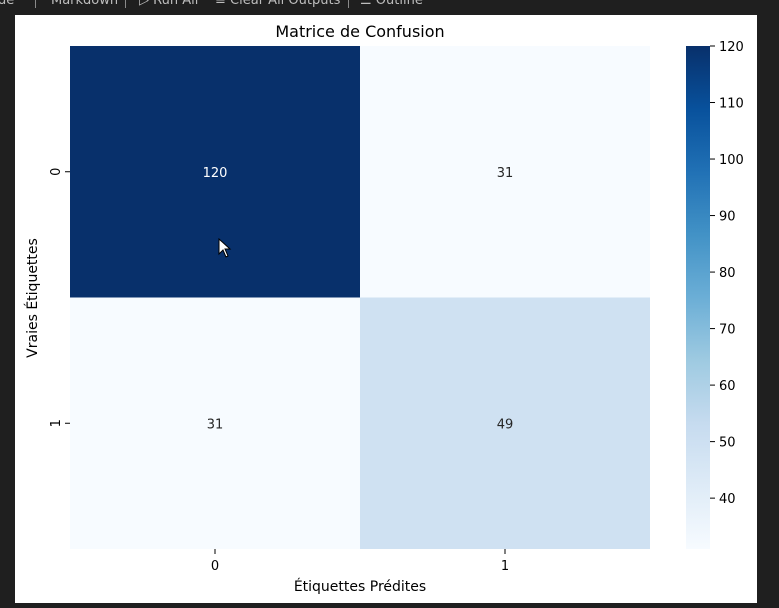 Image resolution: width=779 pixels, height=608 pixels. I want to click on colorbar-tick-label: 40, so click(727, 499).